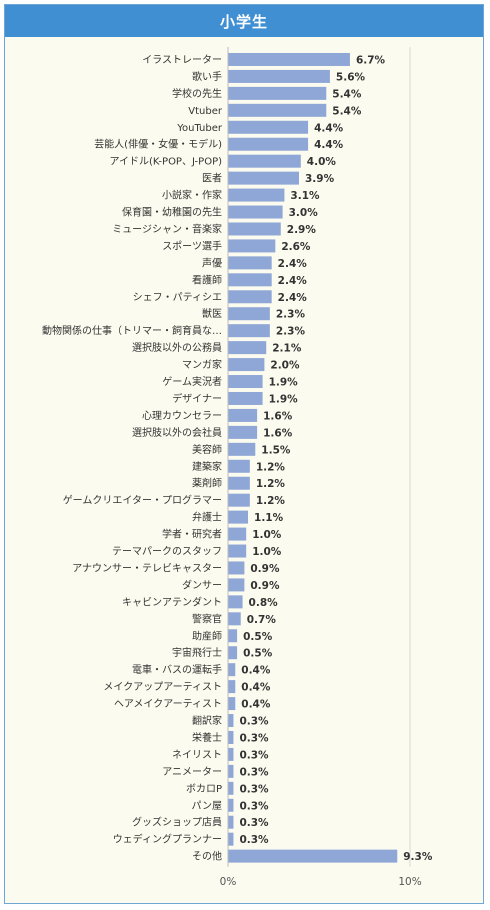  I want to click on value-label: 3.9%, so click(320, 179).